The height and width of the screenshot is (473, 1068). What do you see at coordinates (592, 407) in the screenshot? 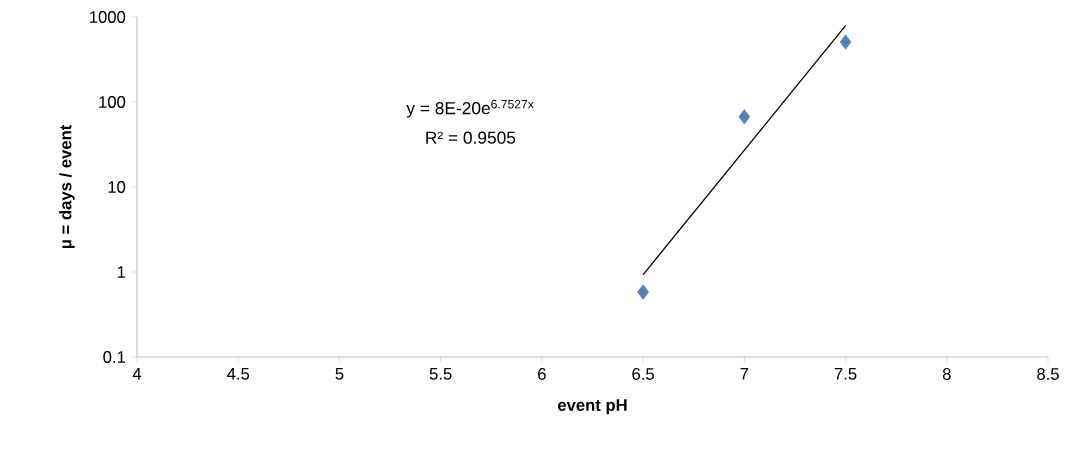
I see `x-axis-title: event pH` at bounding box center [592, 407].